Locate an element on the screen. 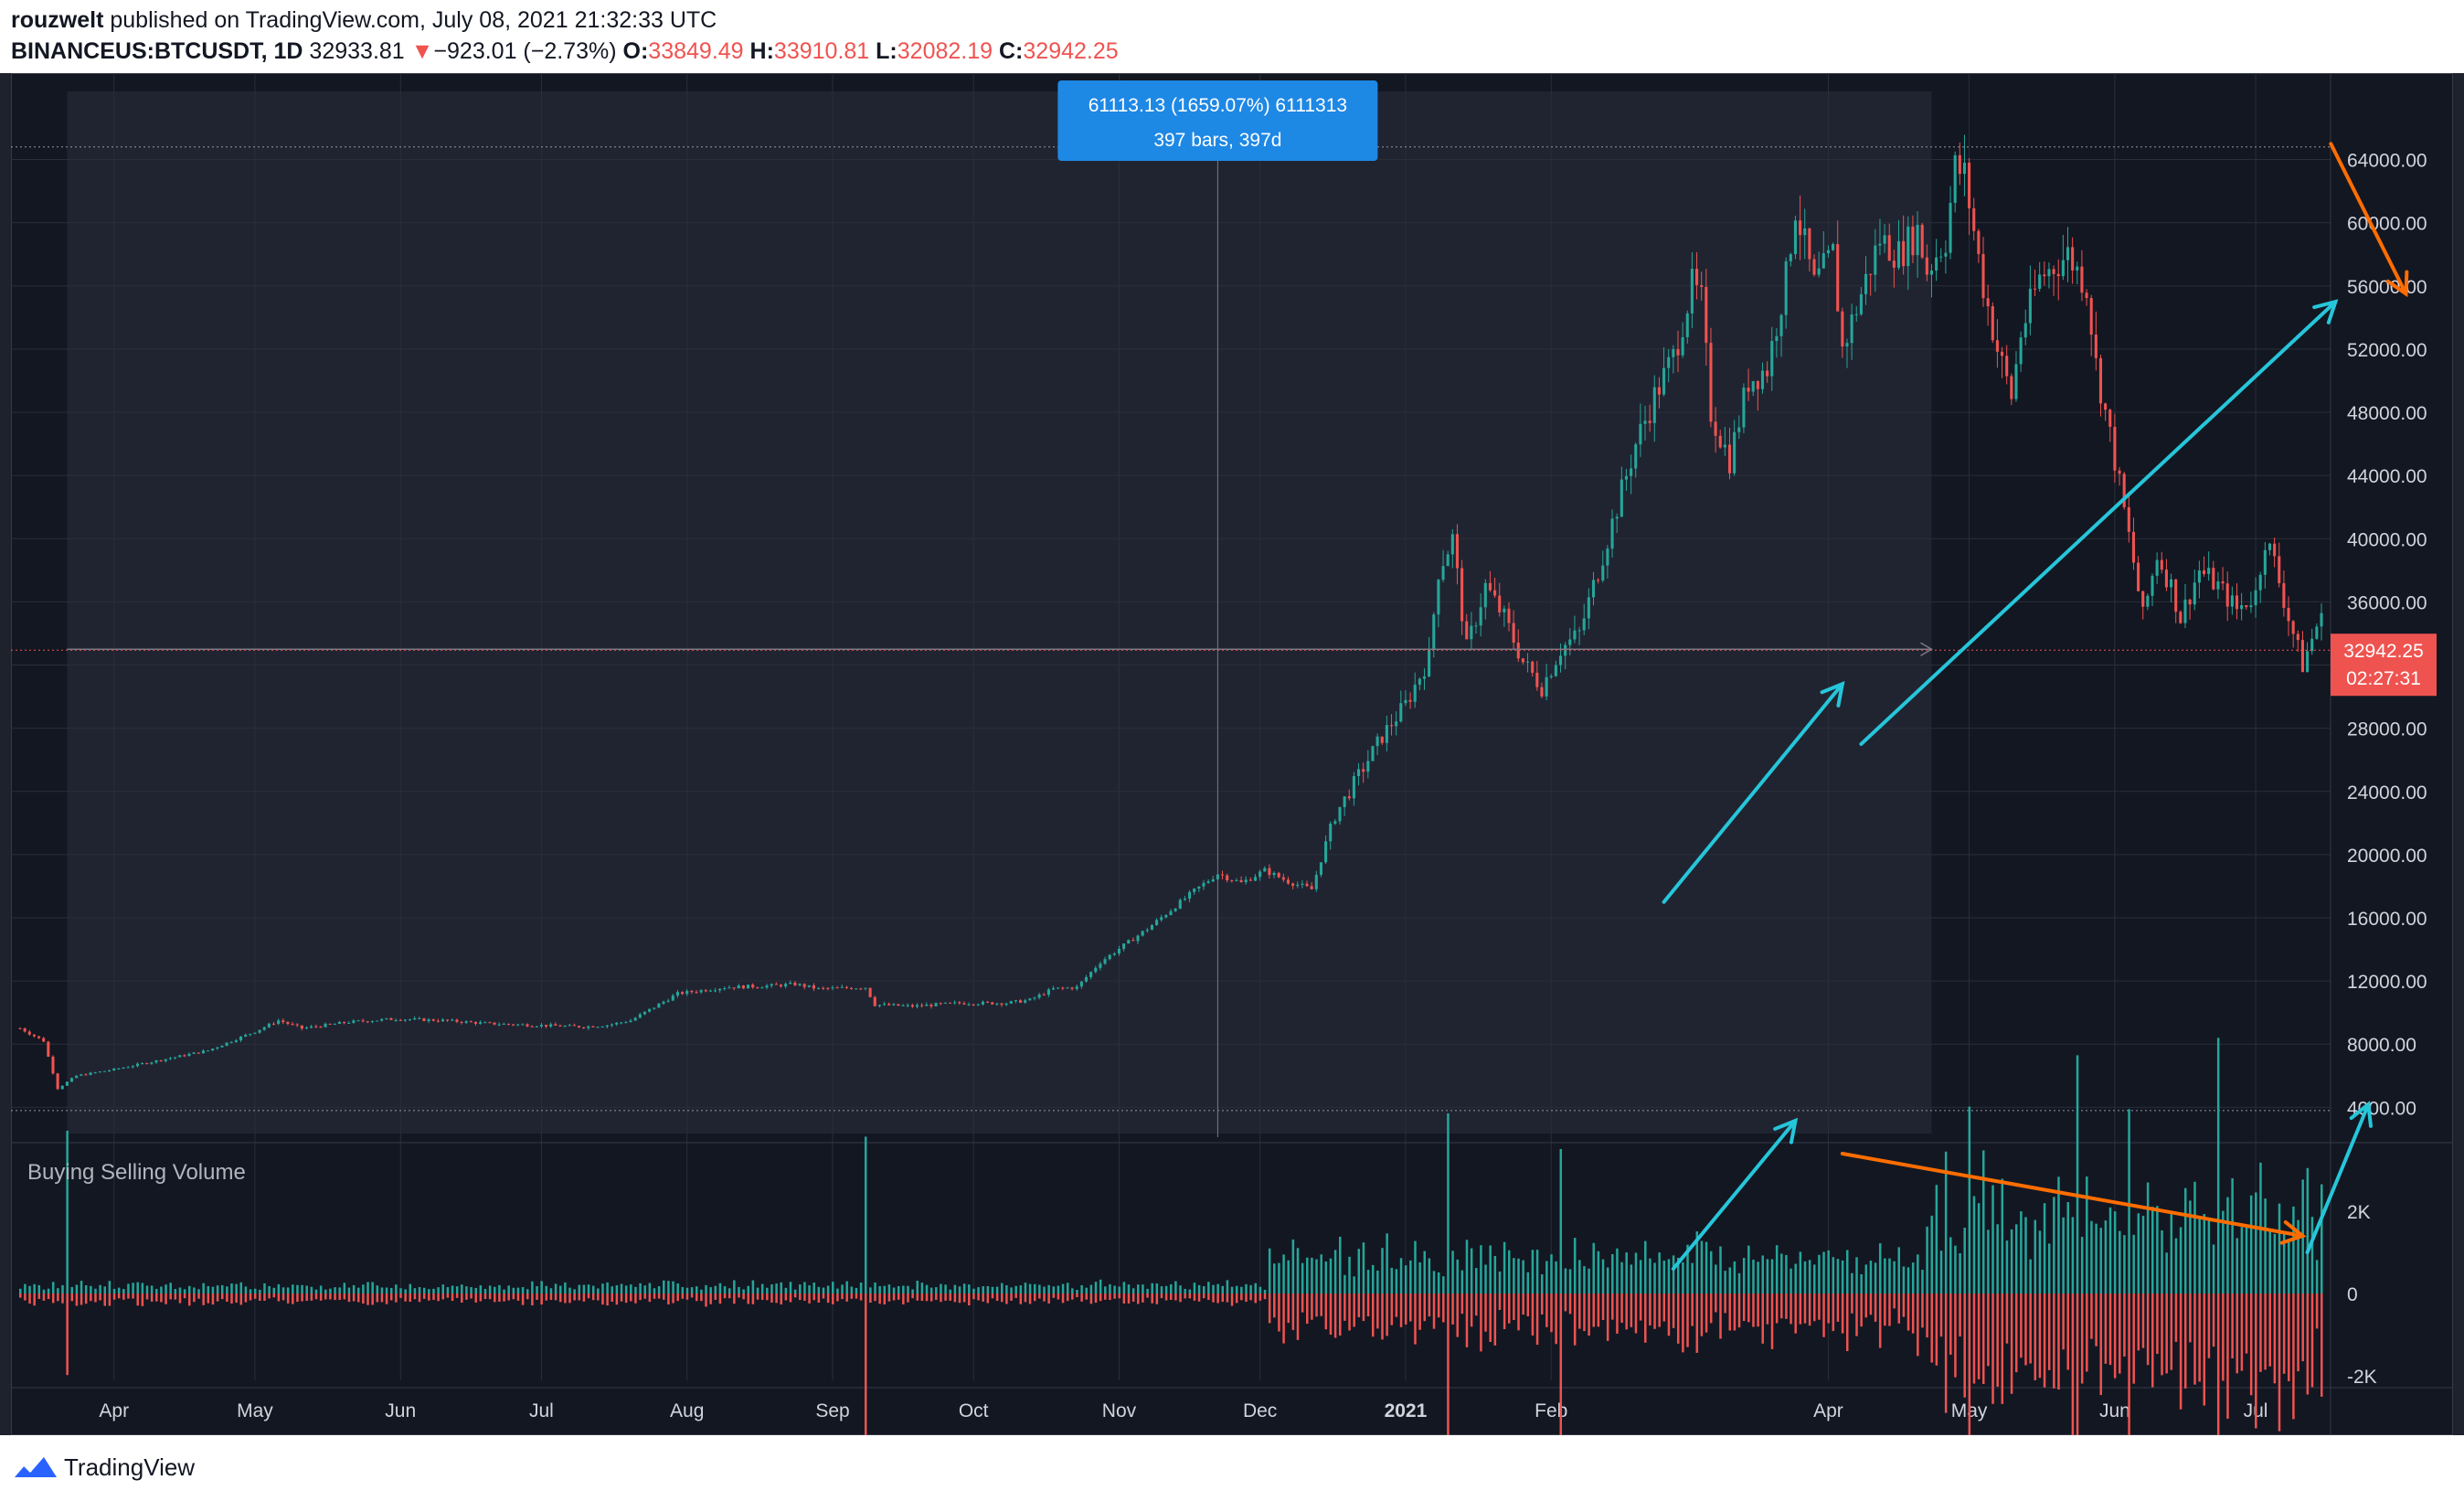 Image resolution: width=2464 pixels, height=1501 pixels. author-name: rouzwelt is located at coordinates (57, 20).